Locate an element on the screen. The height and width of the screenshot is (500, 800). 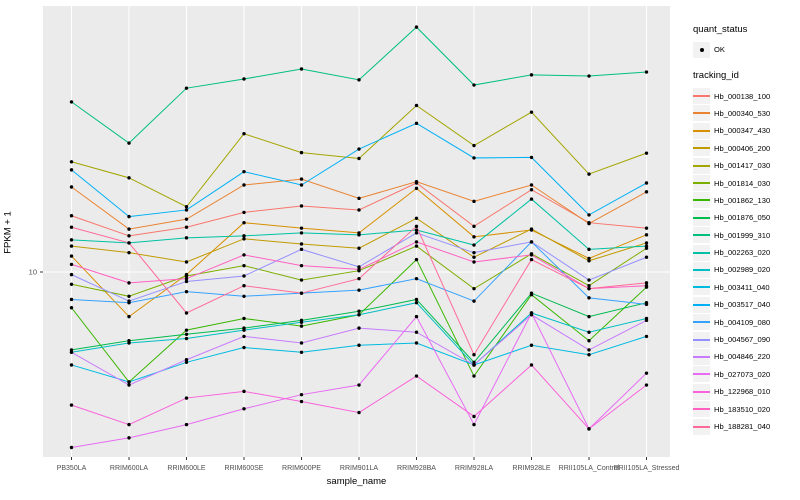
legend-item-label: Hb_027073_020 is located at coordinates (742, 374).